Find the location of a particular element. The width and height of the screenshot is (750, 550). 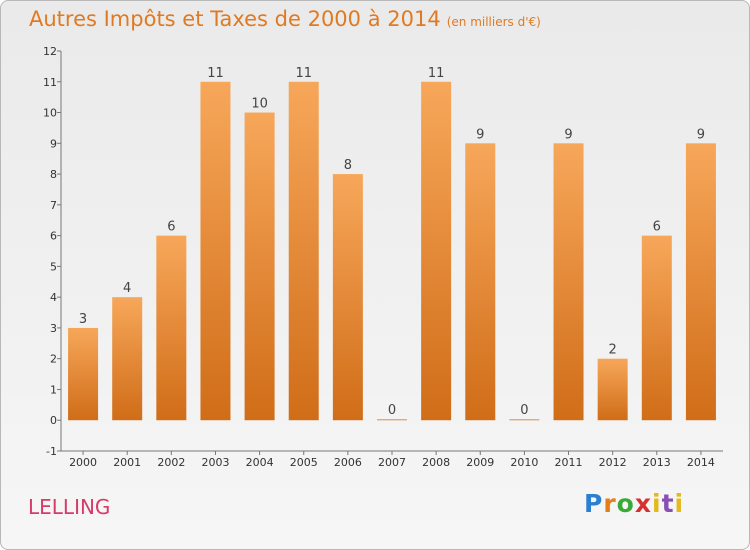

y-tick-label: 4 is located at coordinates (53, 297).